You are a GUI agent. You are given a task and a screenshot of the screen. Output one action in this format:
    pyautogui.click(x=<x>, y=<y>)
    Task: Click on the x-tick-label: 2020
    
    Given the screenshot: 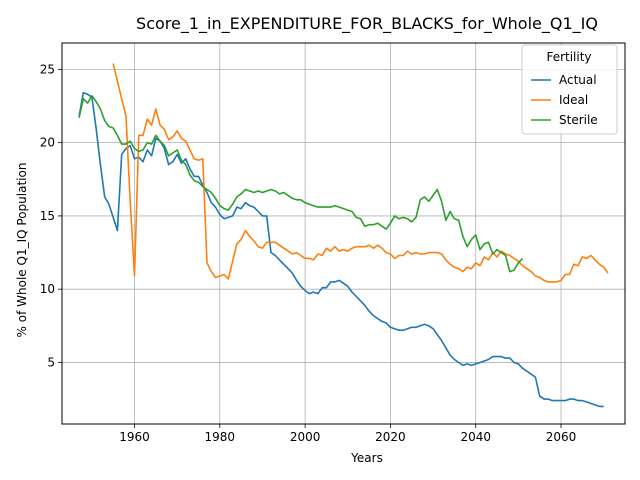 What is the action you would take?
    pyautogui.click(x=390, y=437)
    